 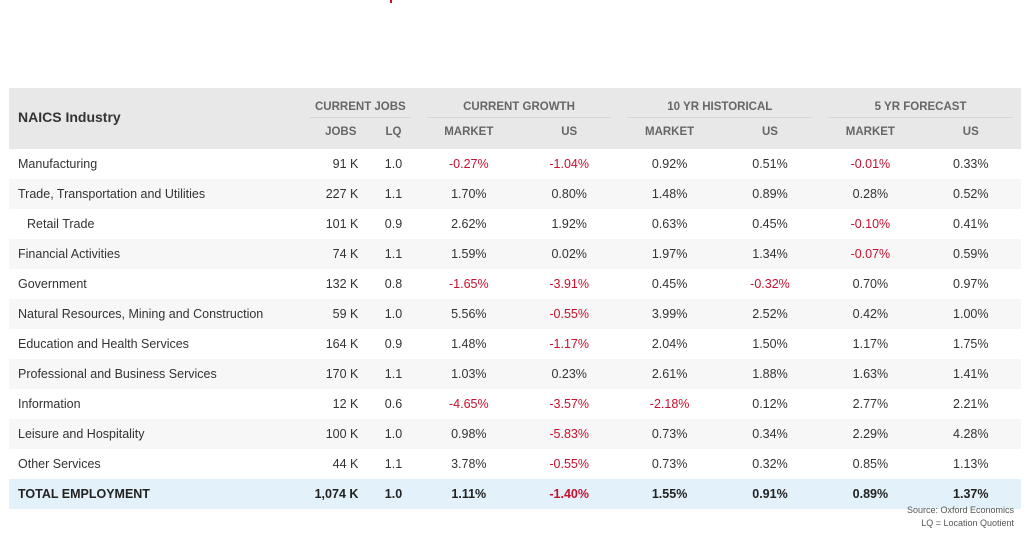 I want to click on hist-market-cell: -2.18%, so click(x=669, y=404).